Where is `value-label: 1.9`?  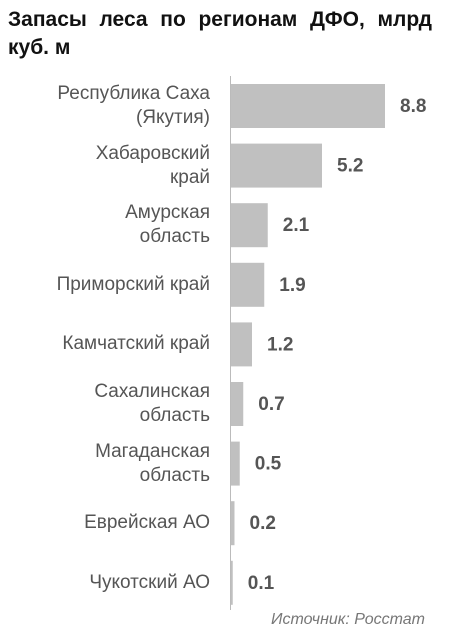 value-label: 1.9 is located at coordinates (292, 285).